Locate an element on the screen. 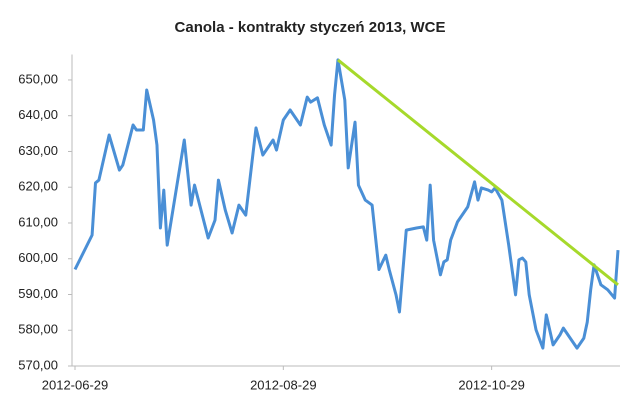  y-tick-label: 570,00 is located at coordinates (38, 364).